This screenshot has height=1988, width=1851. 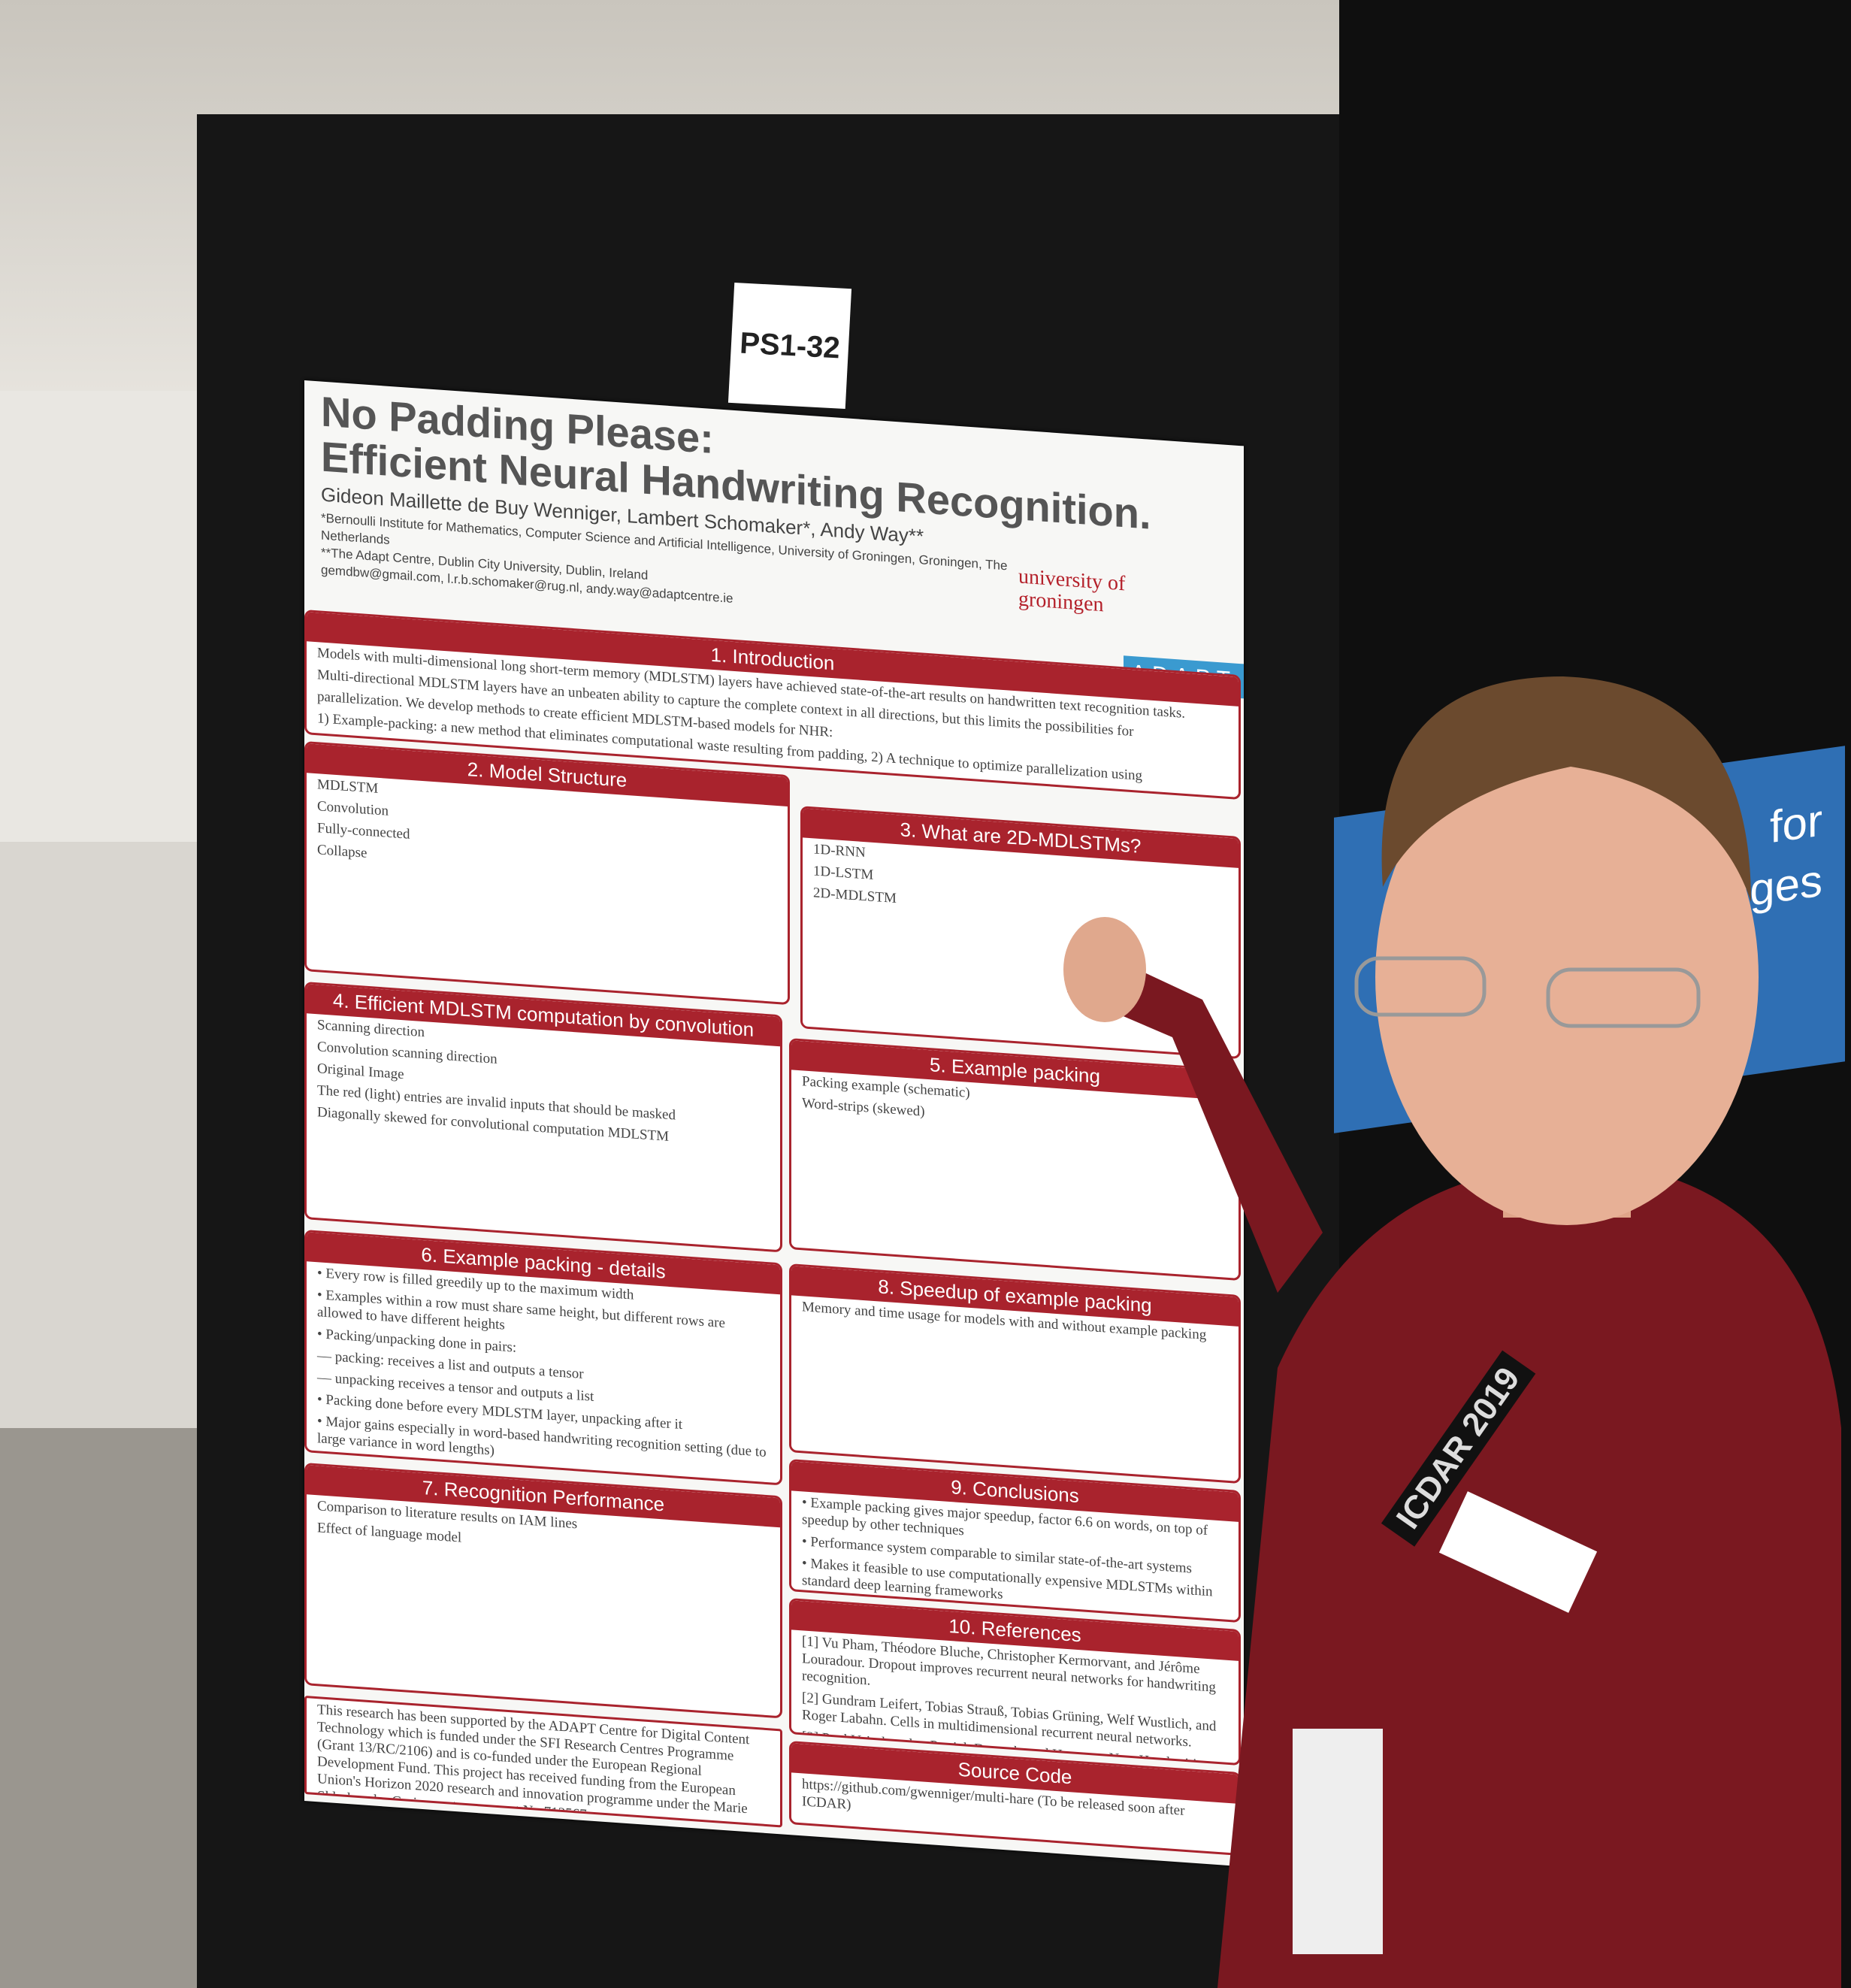 I want to click on face, so click(x=1567, y=977).